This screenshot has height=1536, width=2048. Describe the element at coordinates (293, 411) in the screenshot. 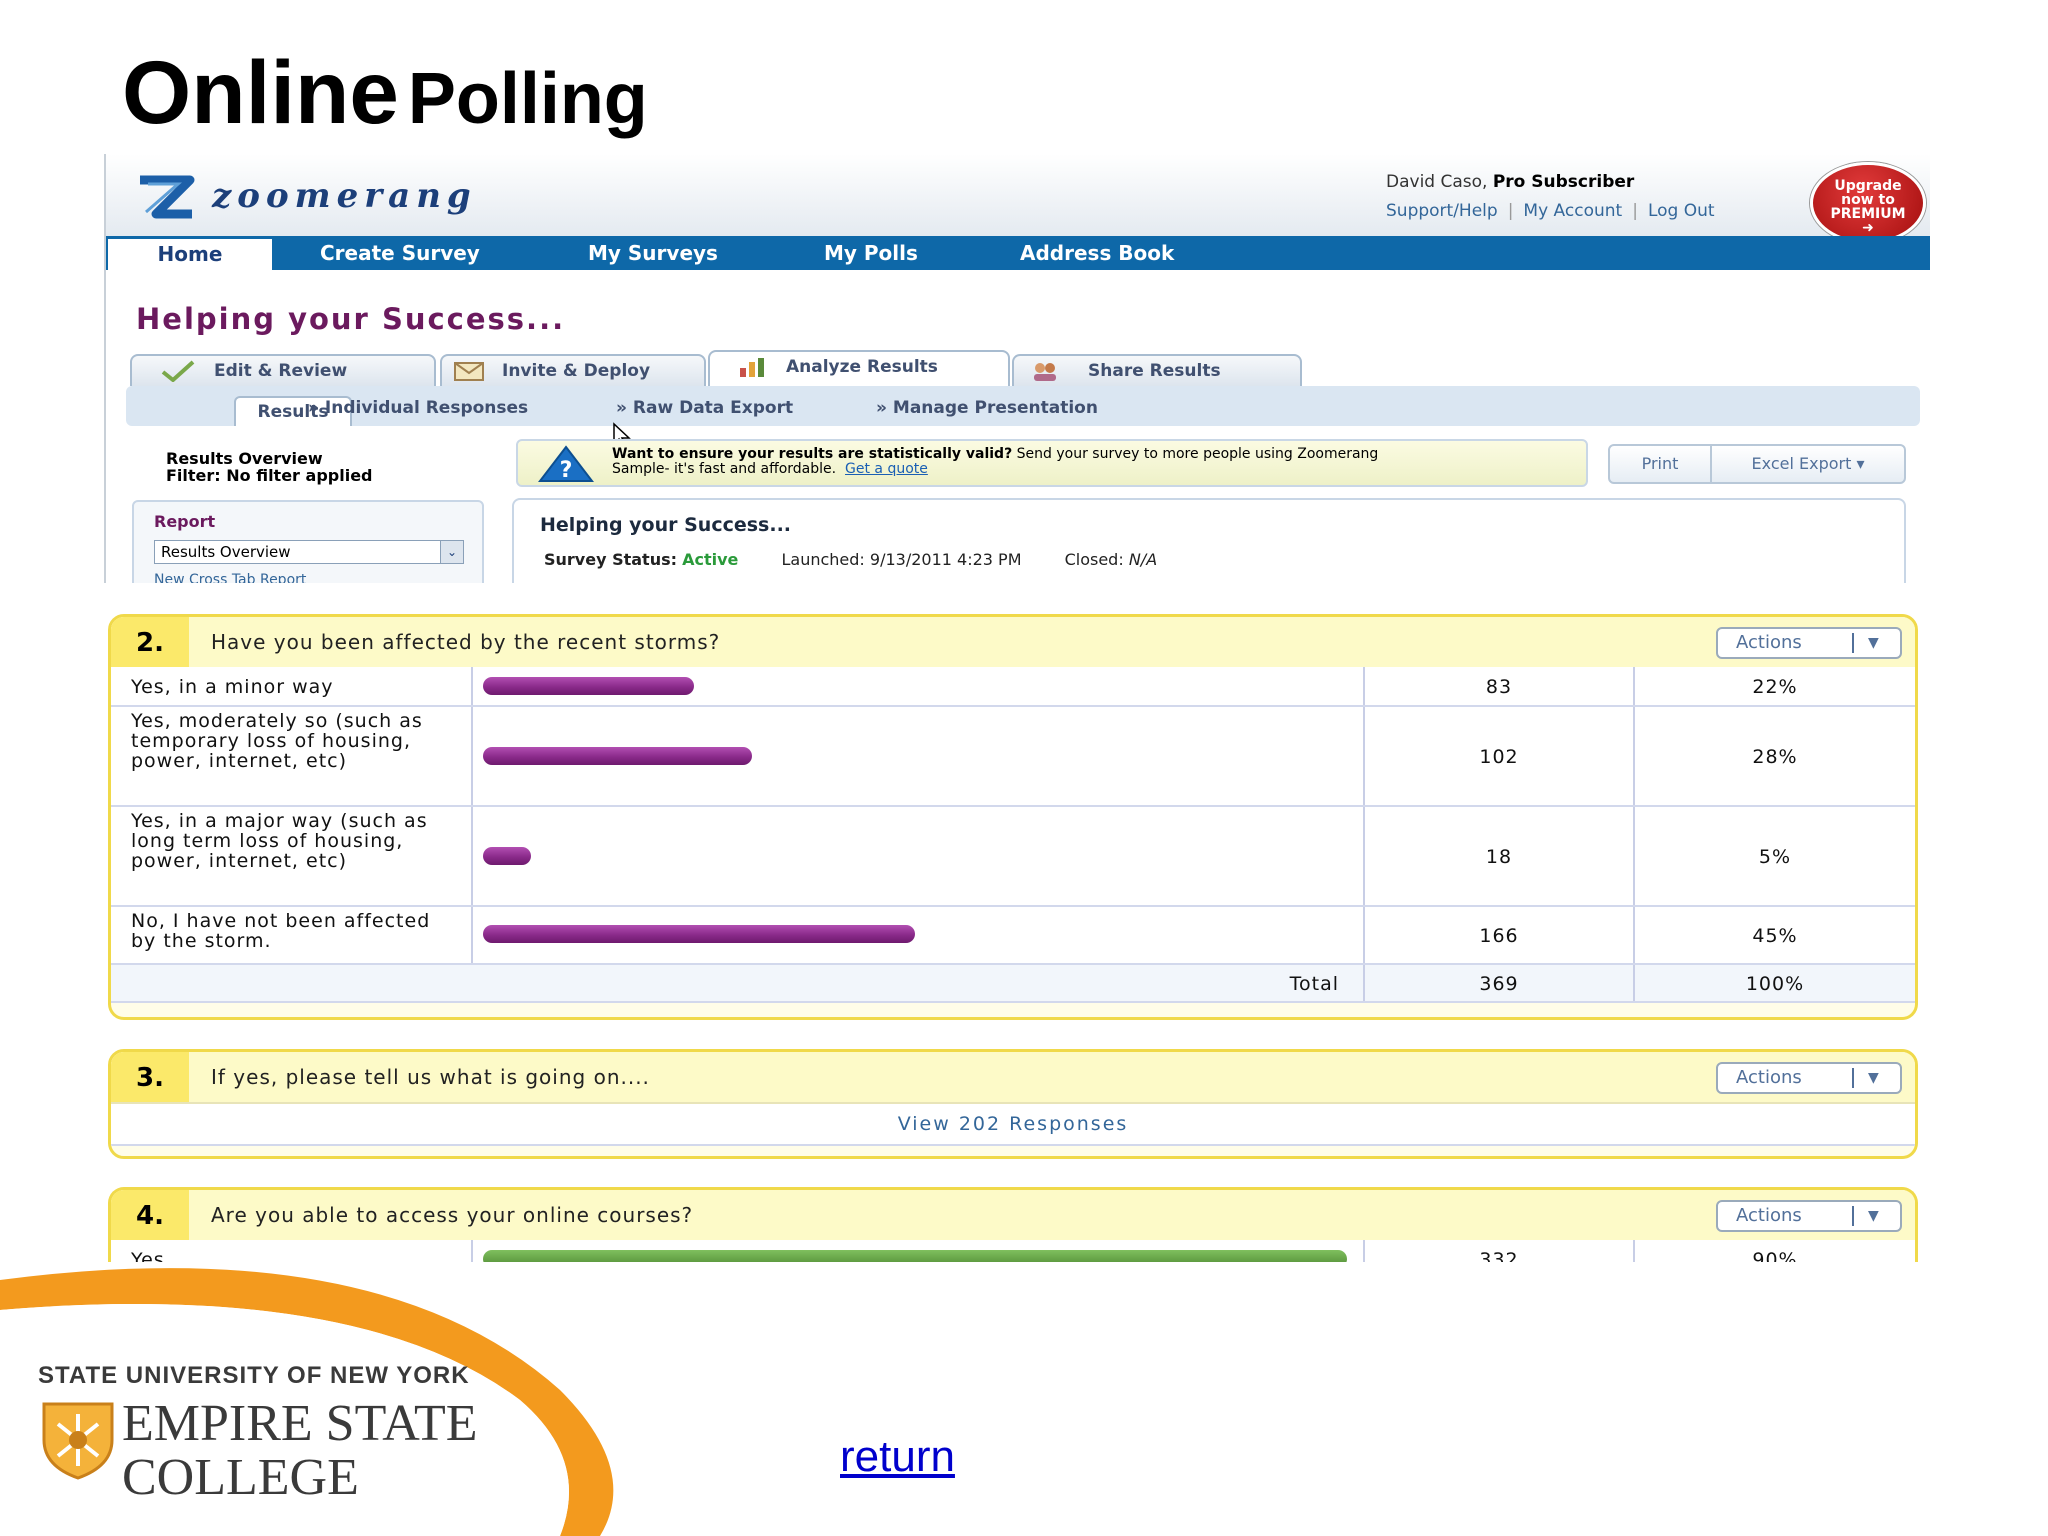

I see `subtab-results: Results` at that location.